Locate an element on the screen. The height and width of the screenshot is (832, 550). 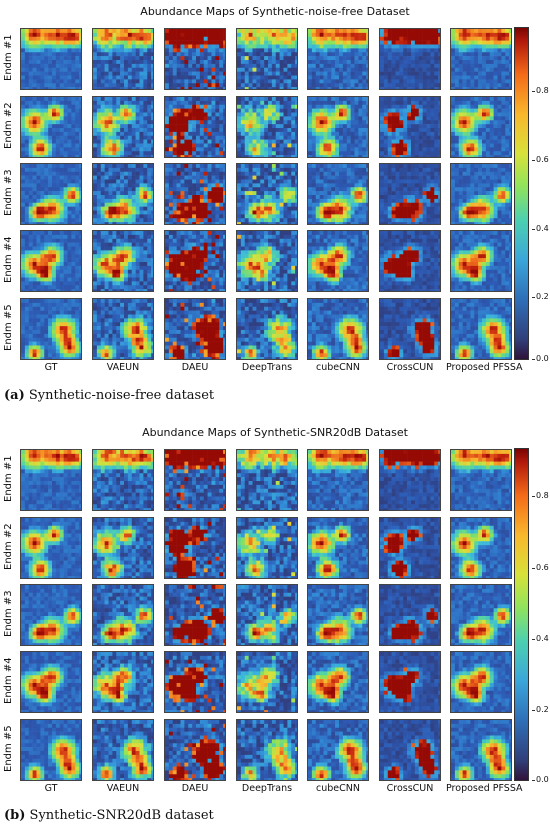
colorbar-tick: 0.8 is located at coordinates (540, 495).